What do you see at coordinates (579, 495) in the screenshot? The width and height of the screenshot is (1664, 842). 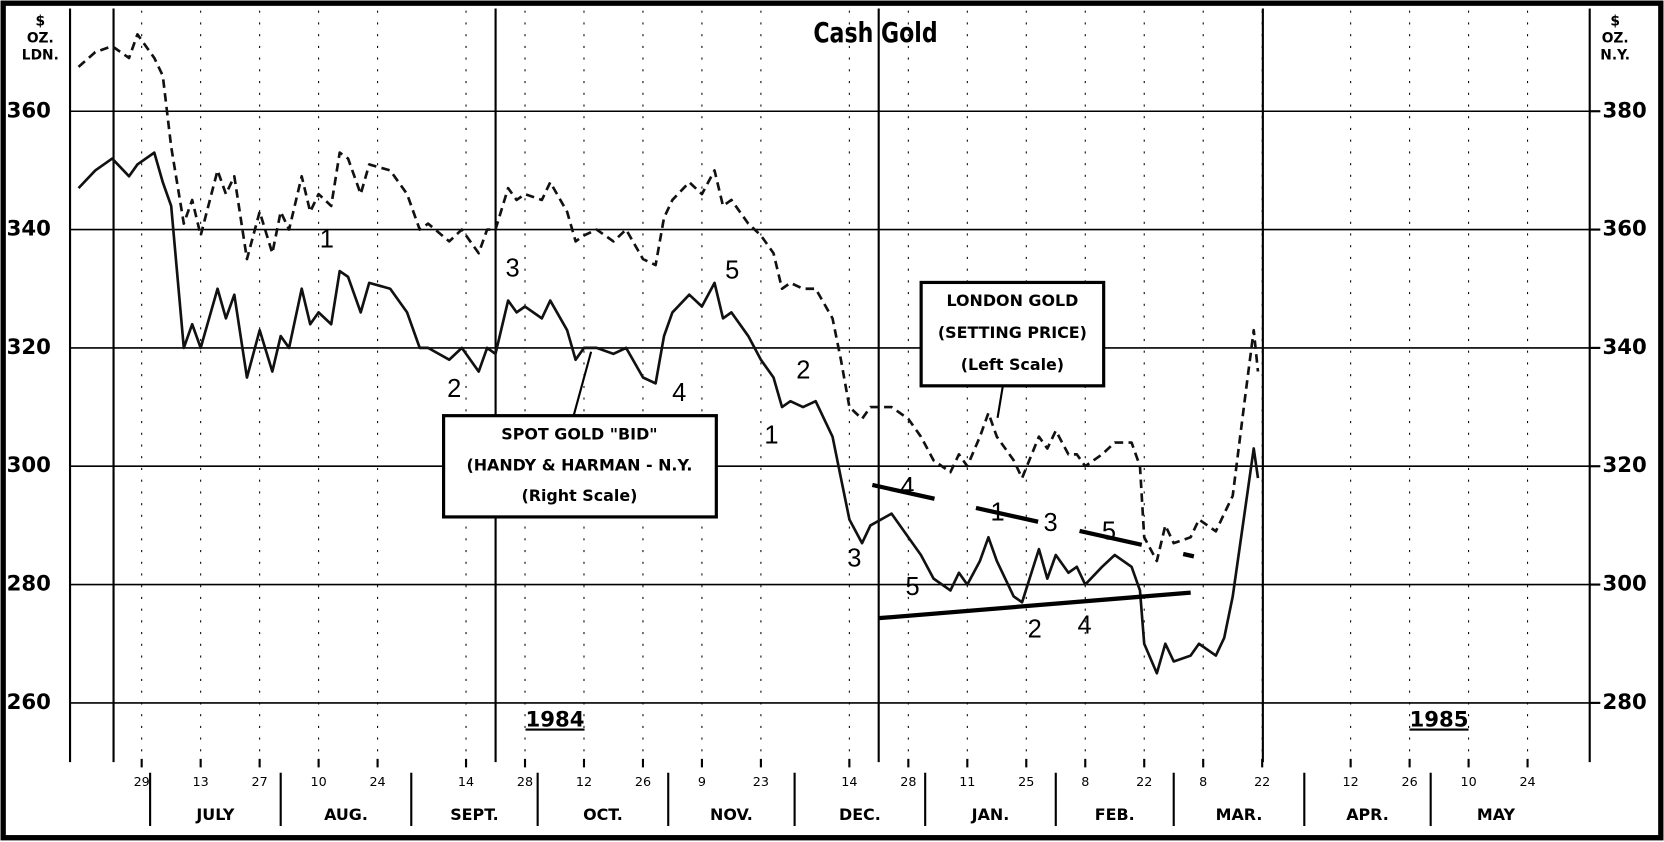 I see `annotation: (Right Scale)` at bounding box center [579, 495].